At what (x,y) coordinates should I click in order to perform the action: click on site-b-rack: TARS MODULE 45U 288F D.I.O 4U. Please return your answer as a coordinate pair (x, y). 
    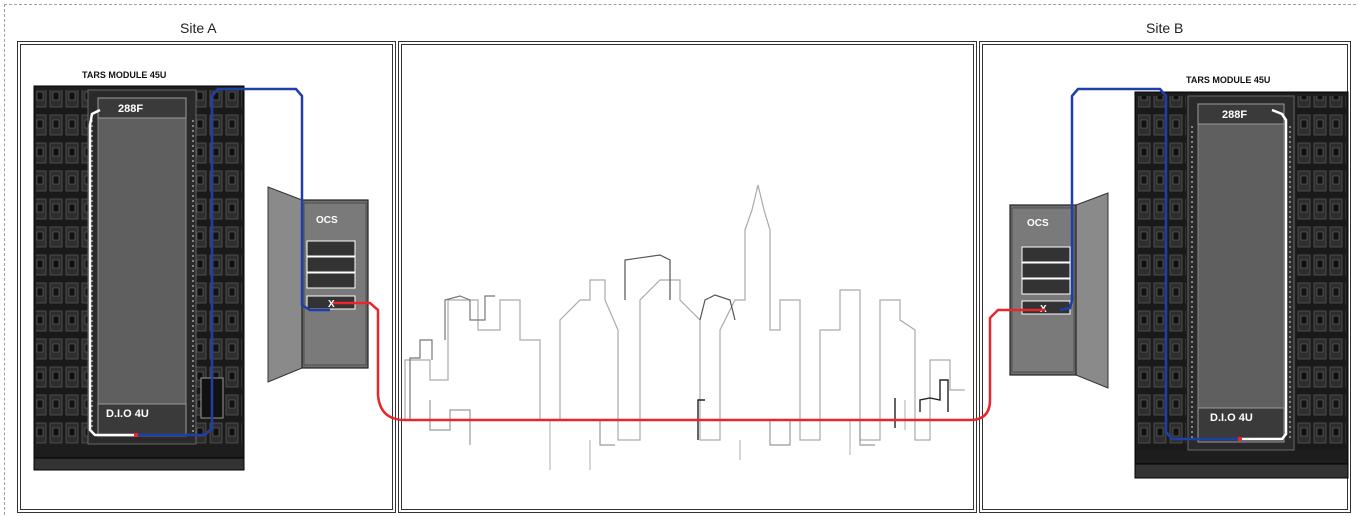
    Looking at the image, I should click on (1241, 277).